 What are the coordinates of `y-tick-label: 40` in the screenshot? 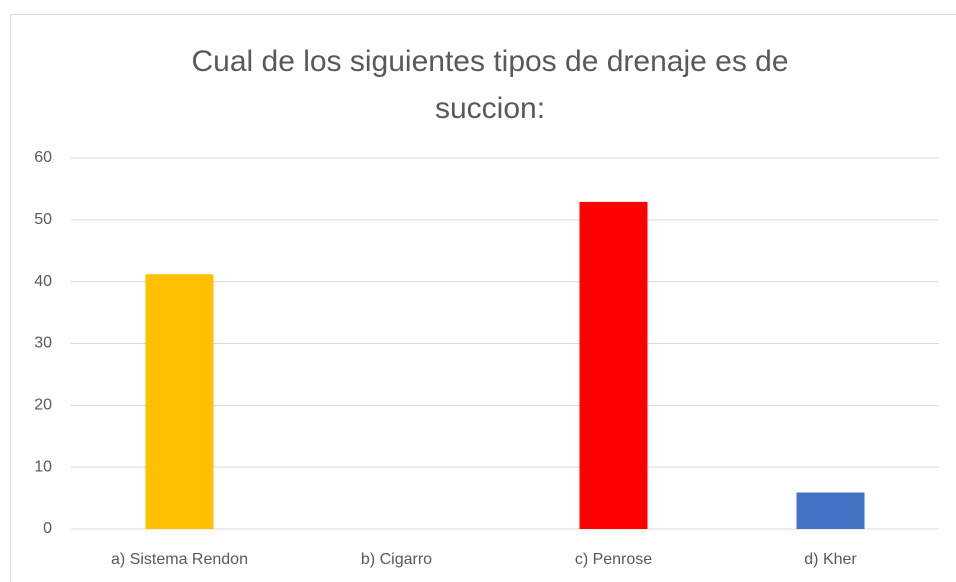 It's located at (43, 281).